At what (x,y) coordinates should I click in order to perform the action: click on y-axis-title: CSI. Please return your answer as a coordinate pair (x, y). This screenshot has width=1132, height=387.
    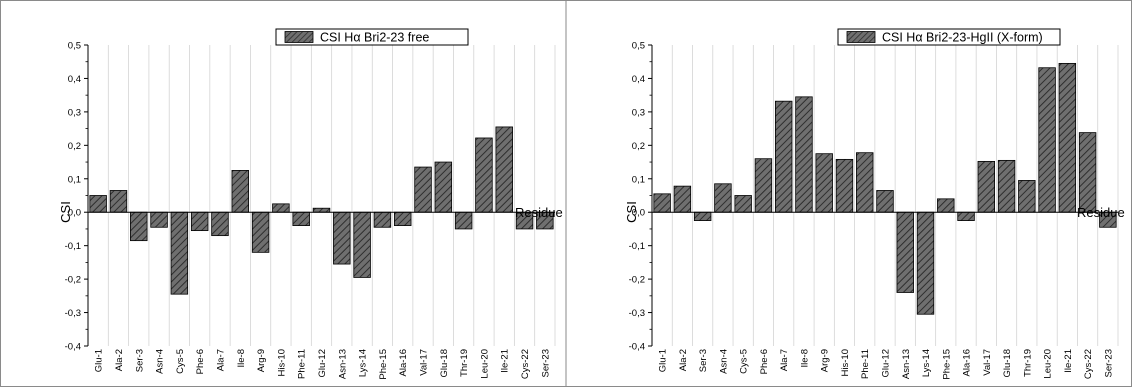
    Looking at the image, I should click on (631, 212).